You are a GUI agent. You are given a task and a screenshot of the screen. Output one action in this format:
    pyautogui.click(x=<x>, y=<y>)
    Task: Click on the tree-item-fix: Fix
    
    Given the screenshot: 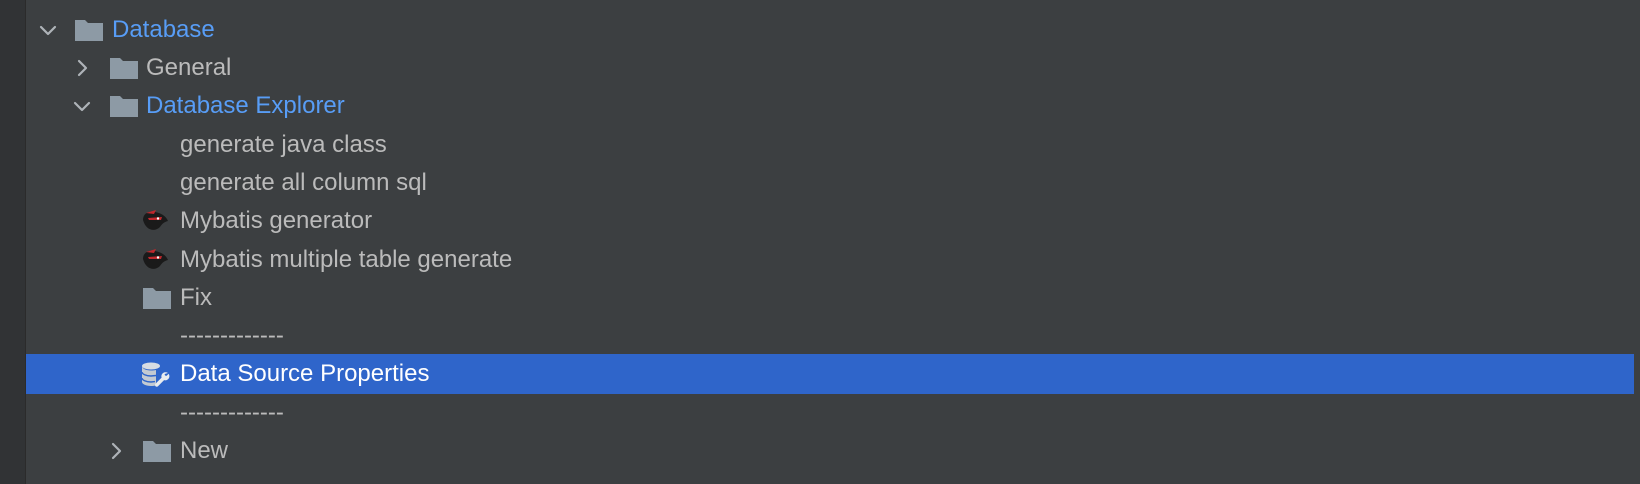 What is the action you would take?
    pyautogui.click(x=830, y=298)
    